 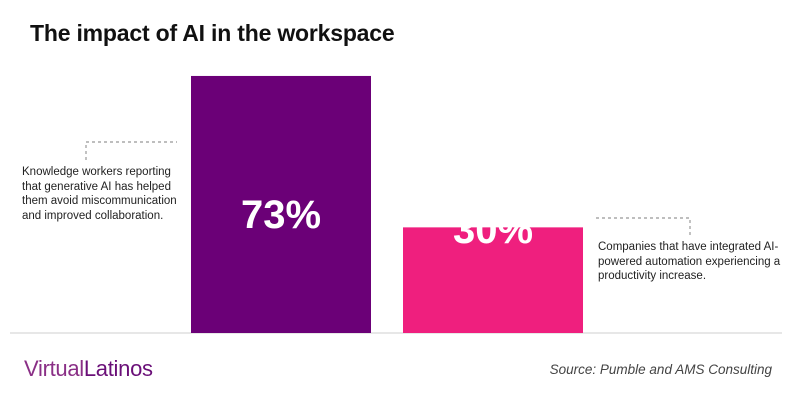 What do you see at coordinates (660, 369) in the screenshot?
I see `source-note: Source: Pumble and AMS Consulting` at bounding box center [660, 369].